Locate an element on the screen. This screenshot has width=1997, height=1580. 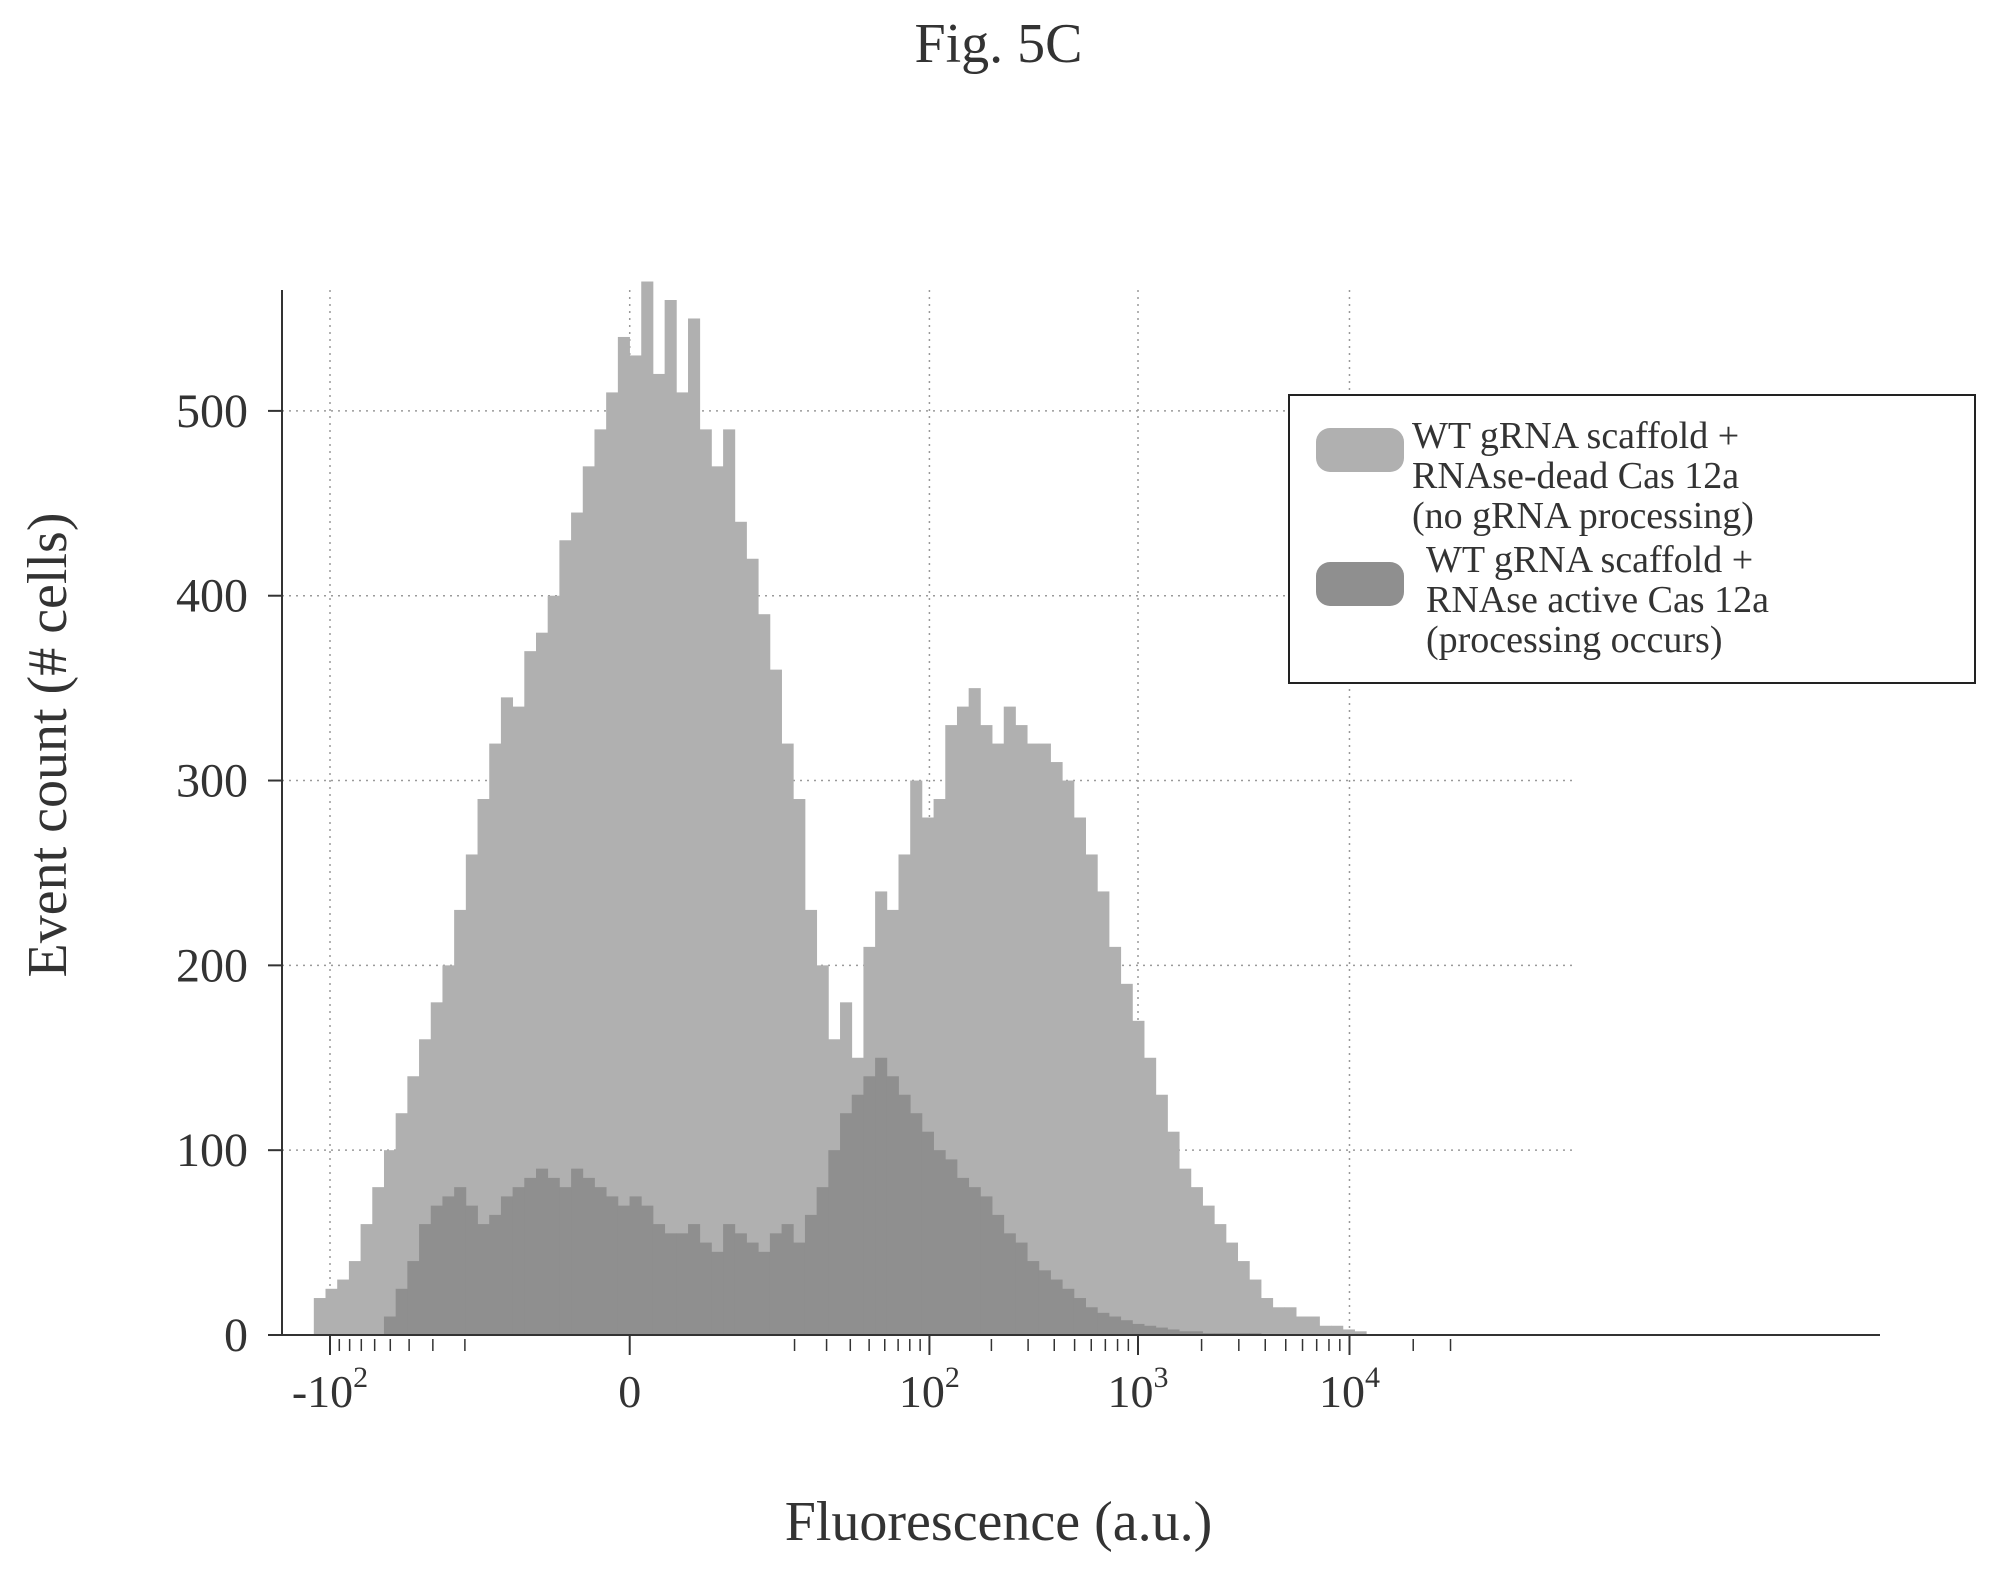
x-tick-label: -102 is located at coordinates (330, 1389).